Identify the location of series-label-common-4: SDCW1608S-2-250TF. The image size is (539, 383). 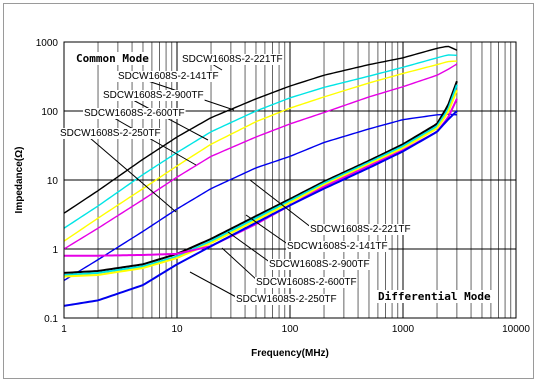
(110, 133).